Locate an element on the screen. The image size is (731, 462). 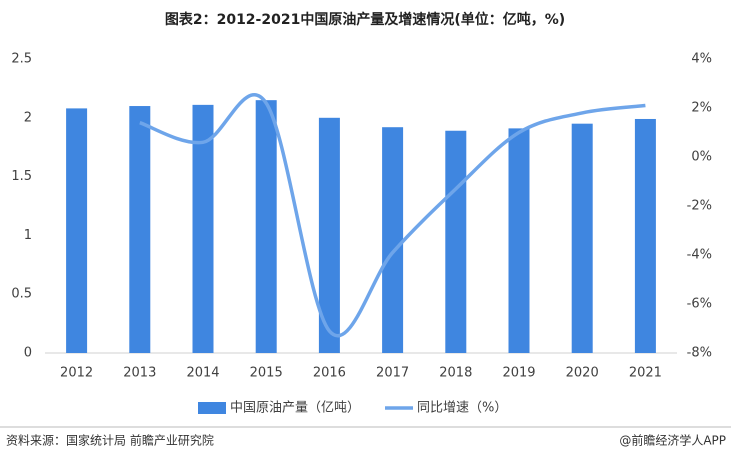
x-tick-label: 2017 is located at coordinates (392, 373).